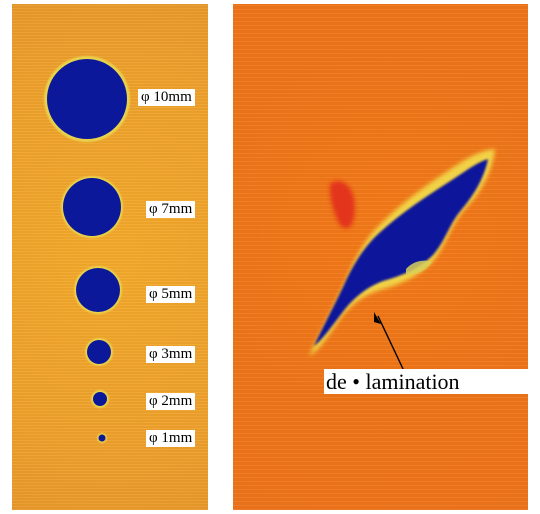 Image resolution: width=540 pixels, height=514 pixels. Describe the element at coordinates (171, 401) in the screenshot. I see `size-label-2mm: φ 2mm` at that location.